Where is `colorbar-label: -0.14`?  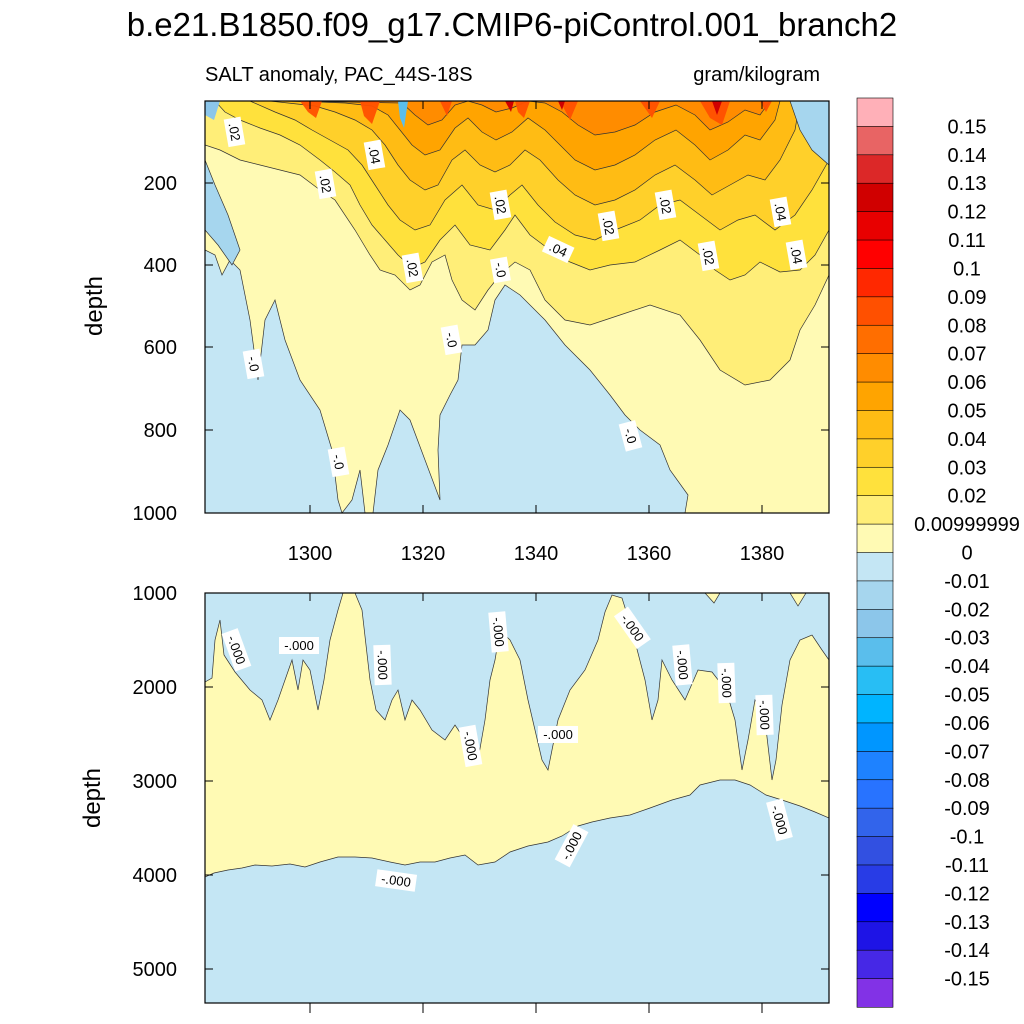
colorbar-label: -0.14 is located at coordinates (967, 951).